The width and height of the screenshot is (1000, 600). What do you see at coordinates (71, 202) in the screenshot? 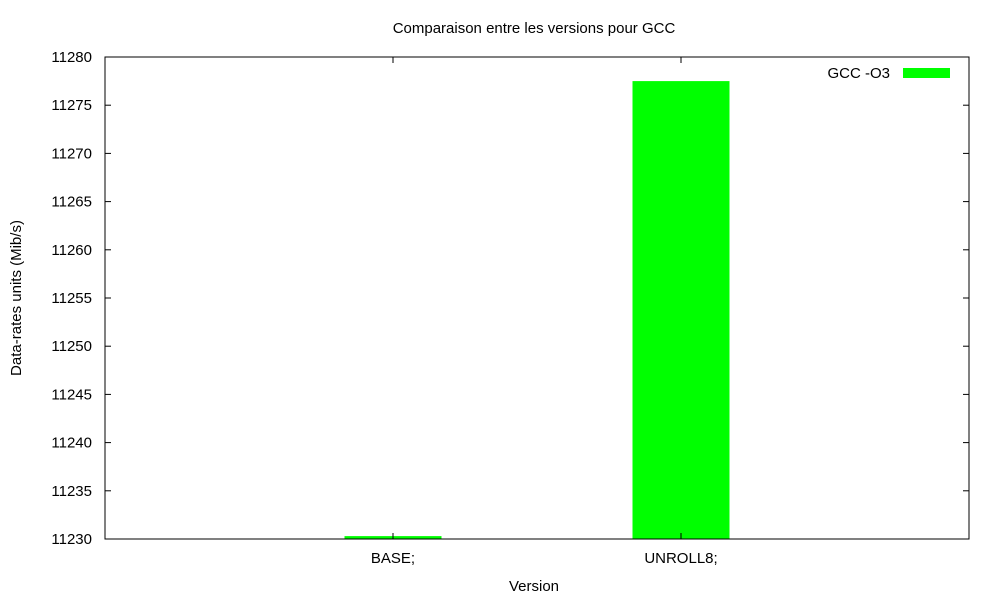
I see `y-tick-label: 11265` at bounding box center [71, 202].